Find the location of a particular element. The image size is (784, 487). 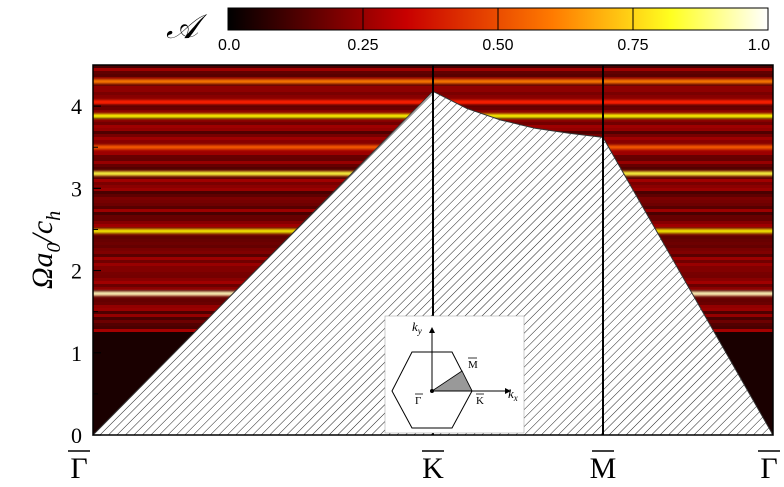

y-label-main: Ωa is located at coordinates (42, 270).